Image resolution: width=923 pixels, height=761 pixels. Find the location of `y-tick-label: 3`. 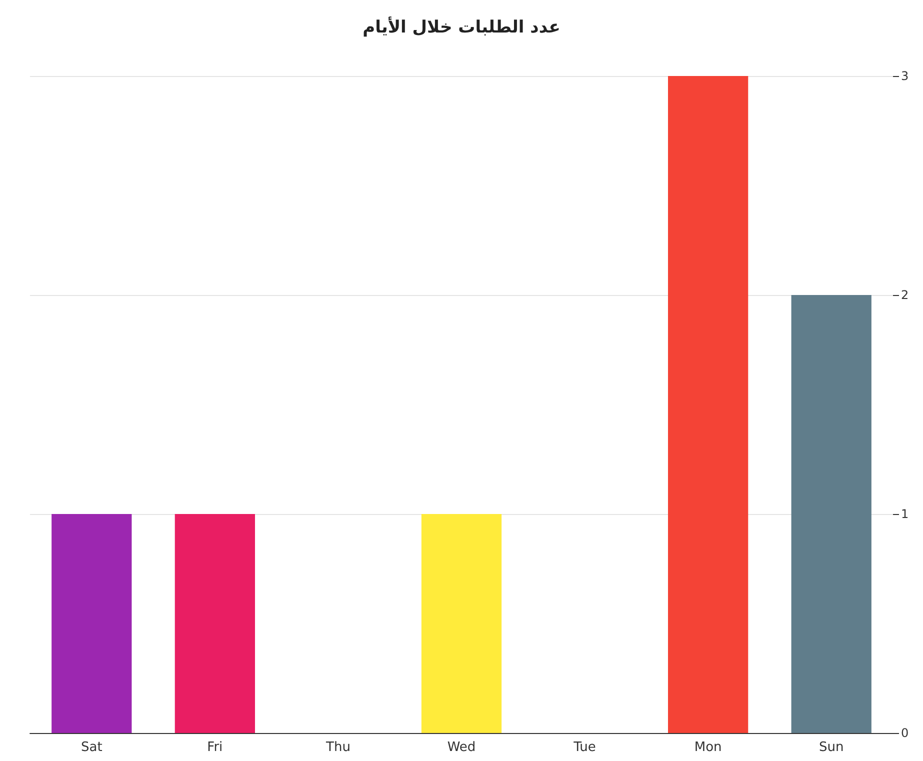

y-tick-label: 3 is located at coordinates (905, 76).